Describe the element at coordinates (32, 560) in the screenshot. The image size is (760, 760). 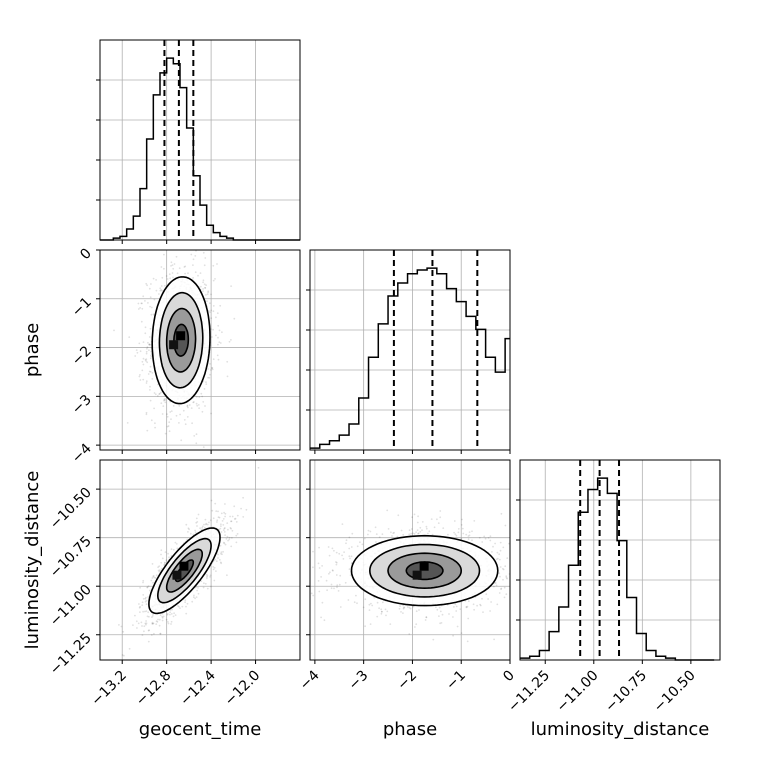
I see `y-axis-label-luminosity-distance: luminosity_distance` at that location.